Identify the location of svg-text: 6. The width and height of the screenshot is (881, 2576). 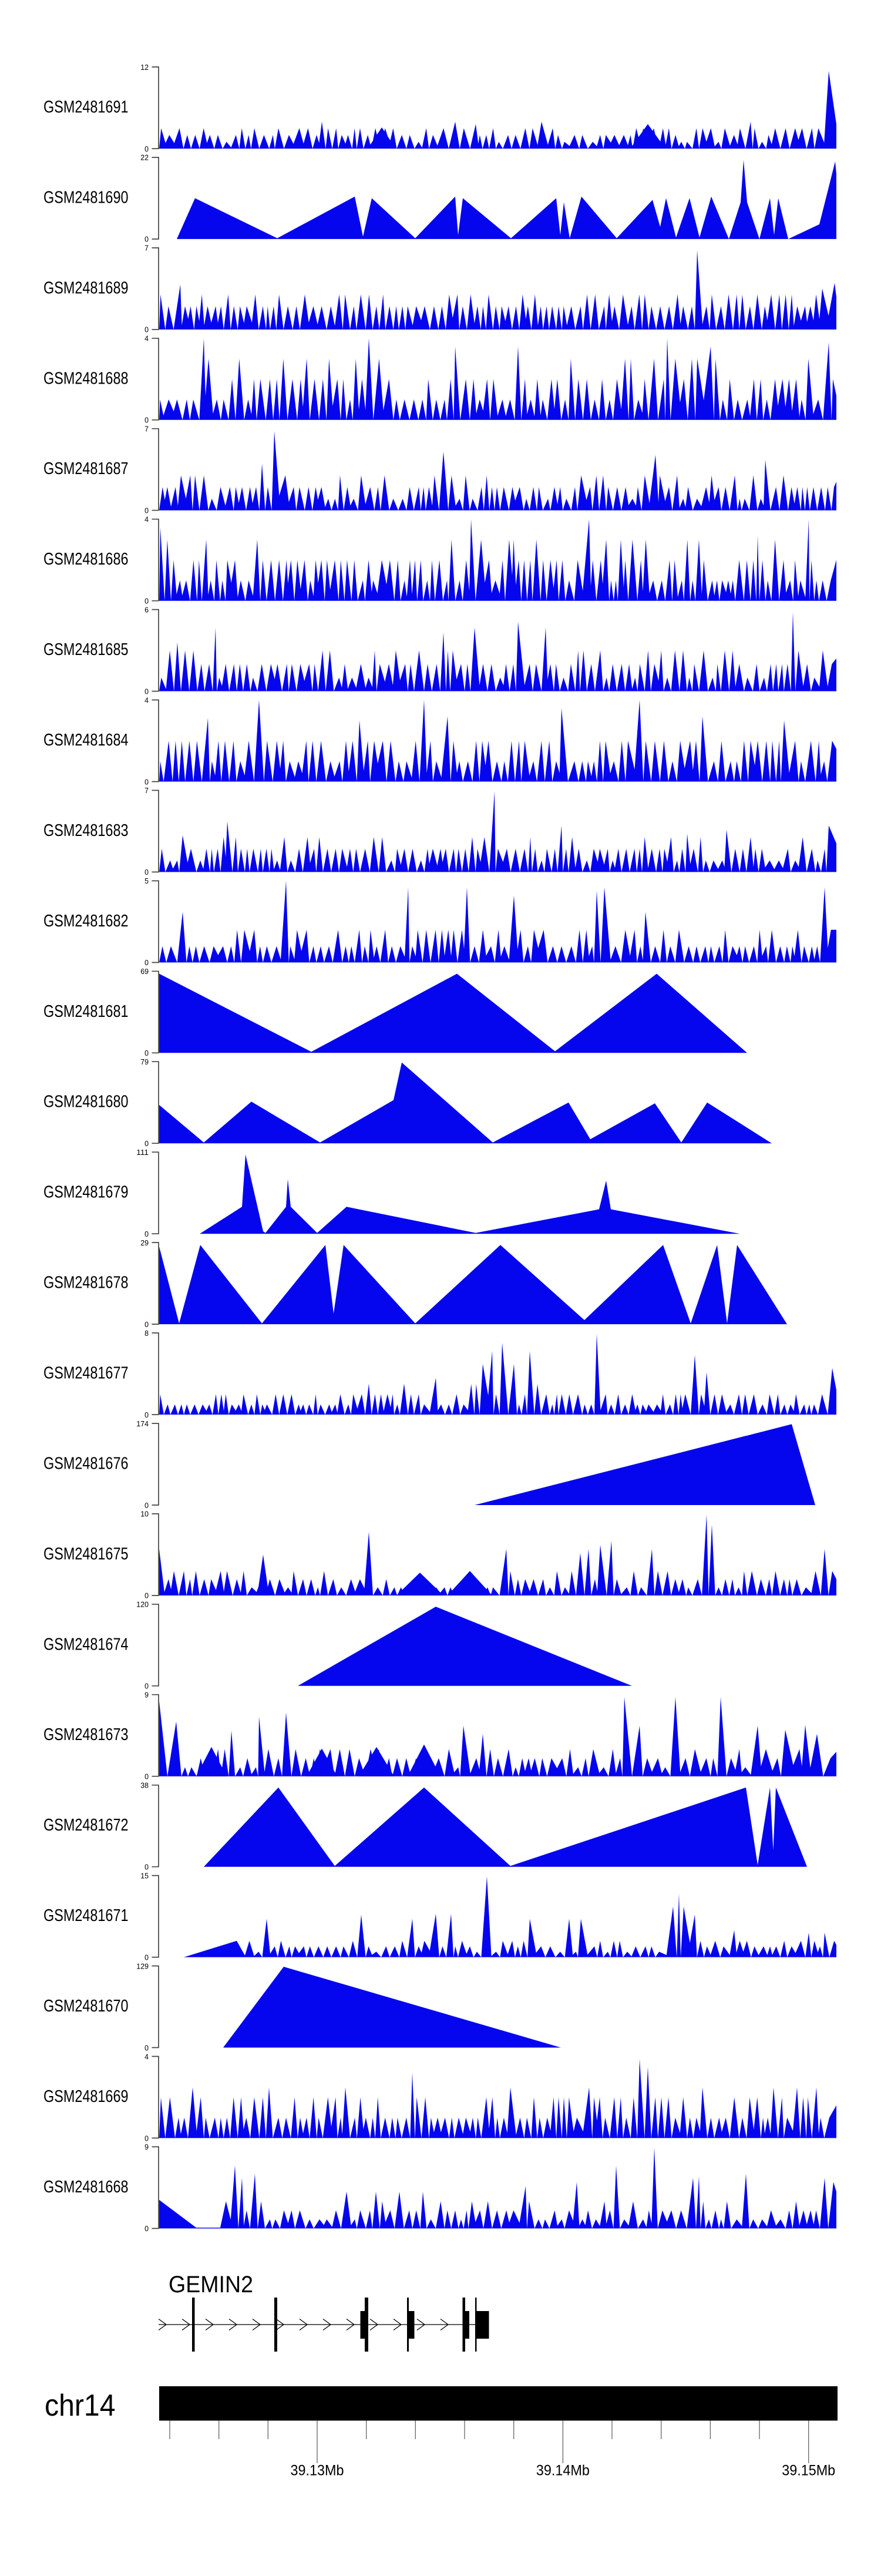
(146, 609).